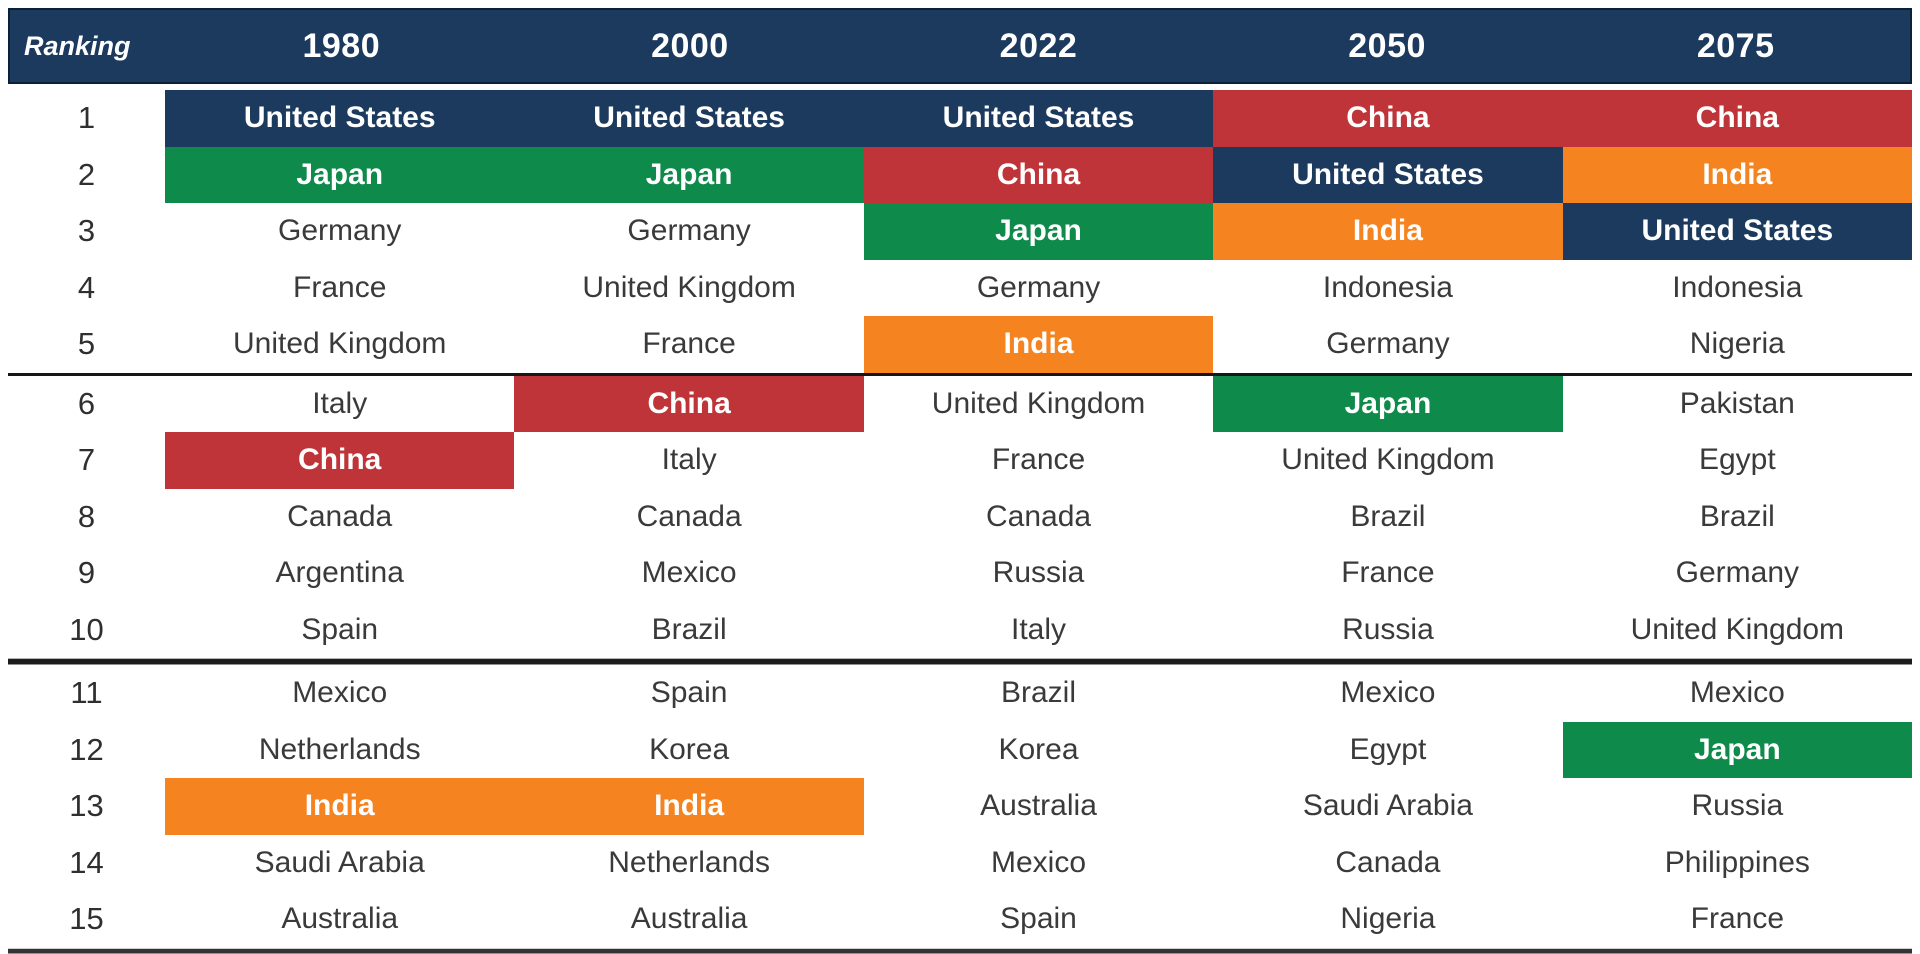  Describe the element at coordinates (1737, 629) in the screenshot. I see `country-cell-2075-rank-10: United Kingdom` at that location.